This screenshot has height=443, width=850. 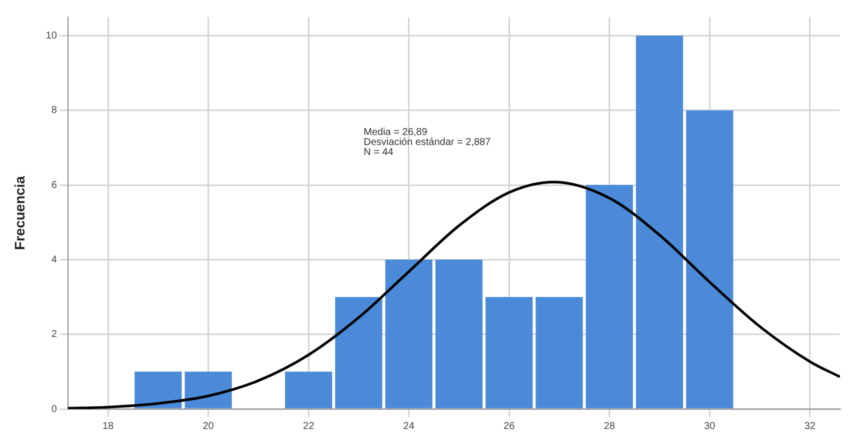 I want to click on y-tick-label: 4, so click(x=54, y=260).